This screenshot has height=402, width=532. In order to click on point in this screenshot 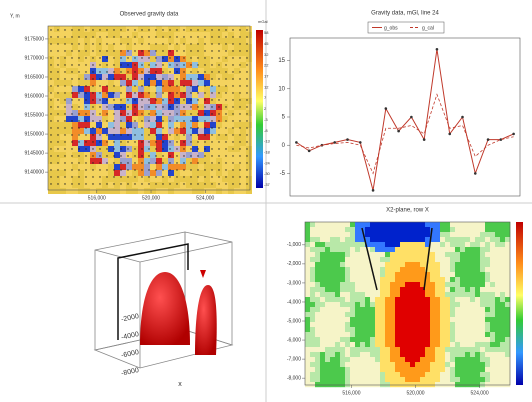, I will do `click(475, 173)`.